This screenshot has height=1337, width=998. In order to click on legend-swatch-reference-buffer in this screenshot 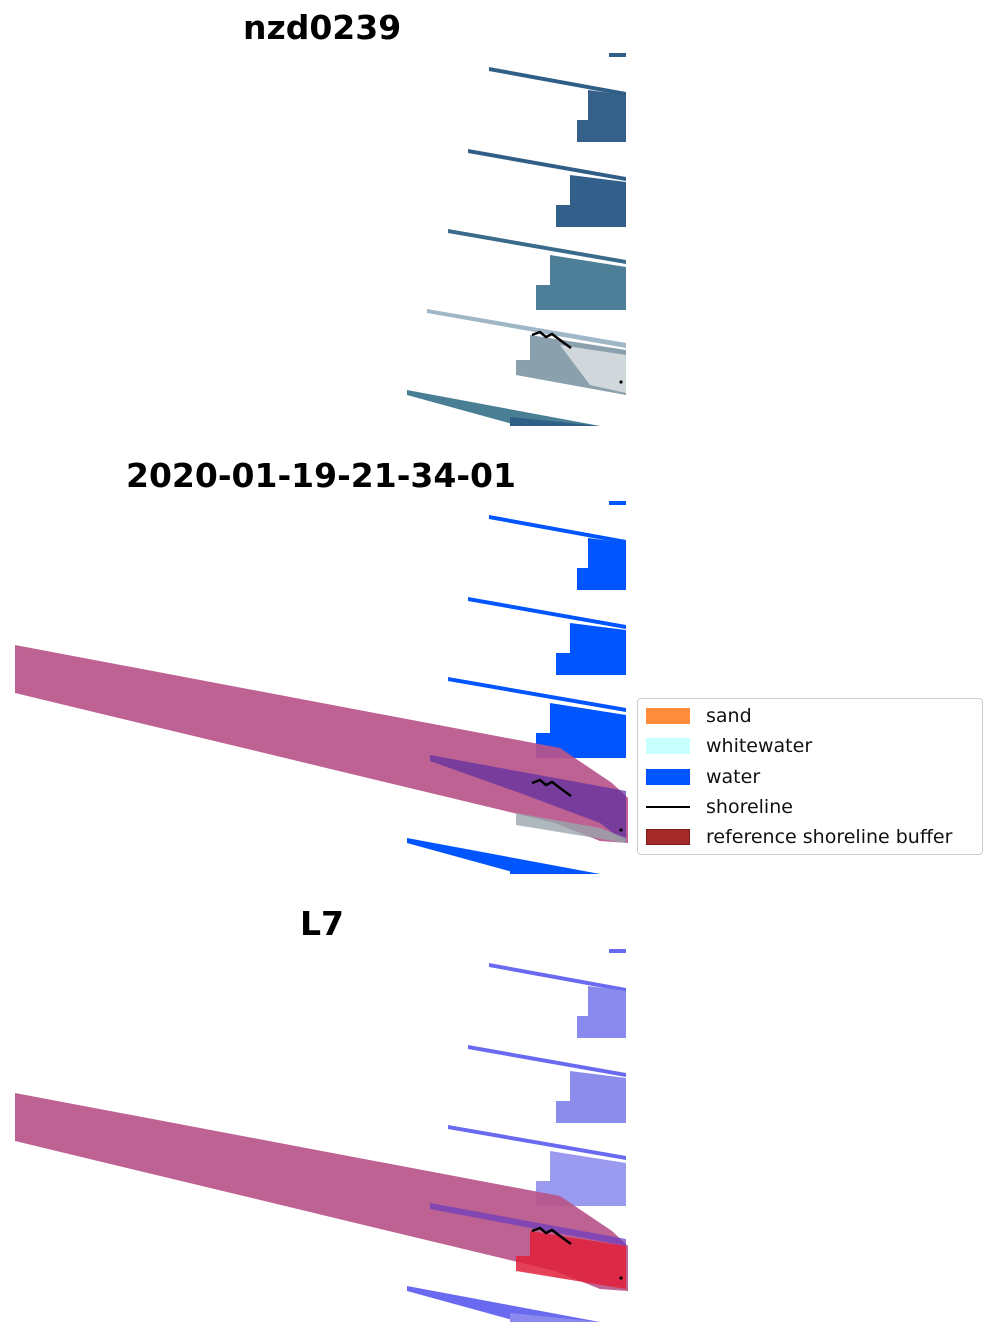, I will do `click(668, 837)`.